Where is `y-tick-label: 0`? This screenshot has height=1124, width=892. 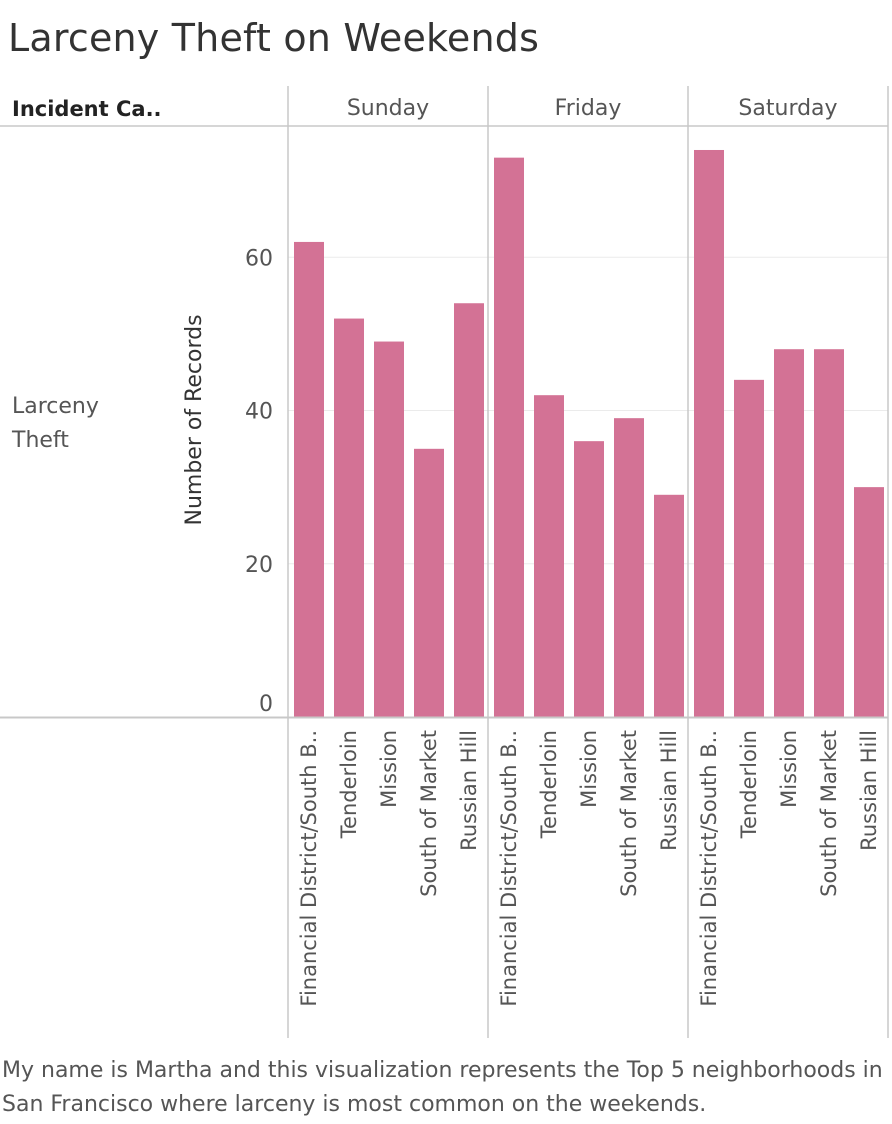
y-tick-label: 0 is located at coordinates (266, 704).